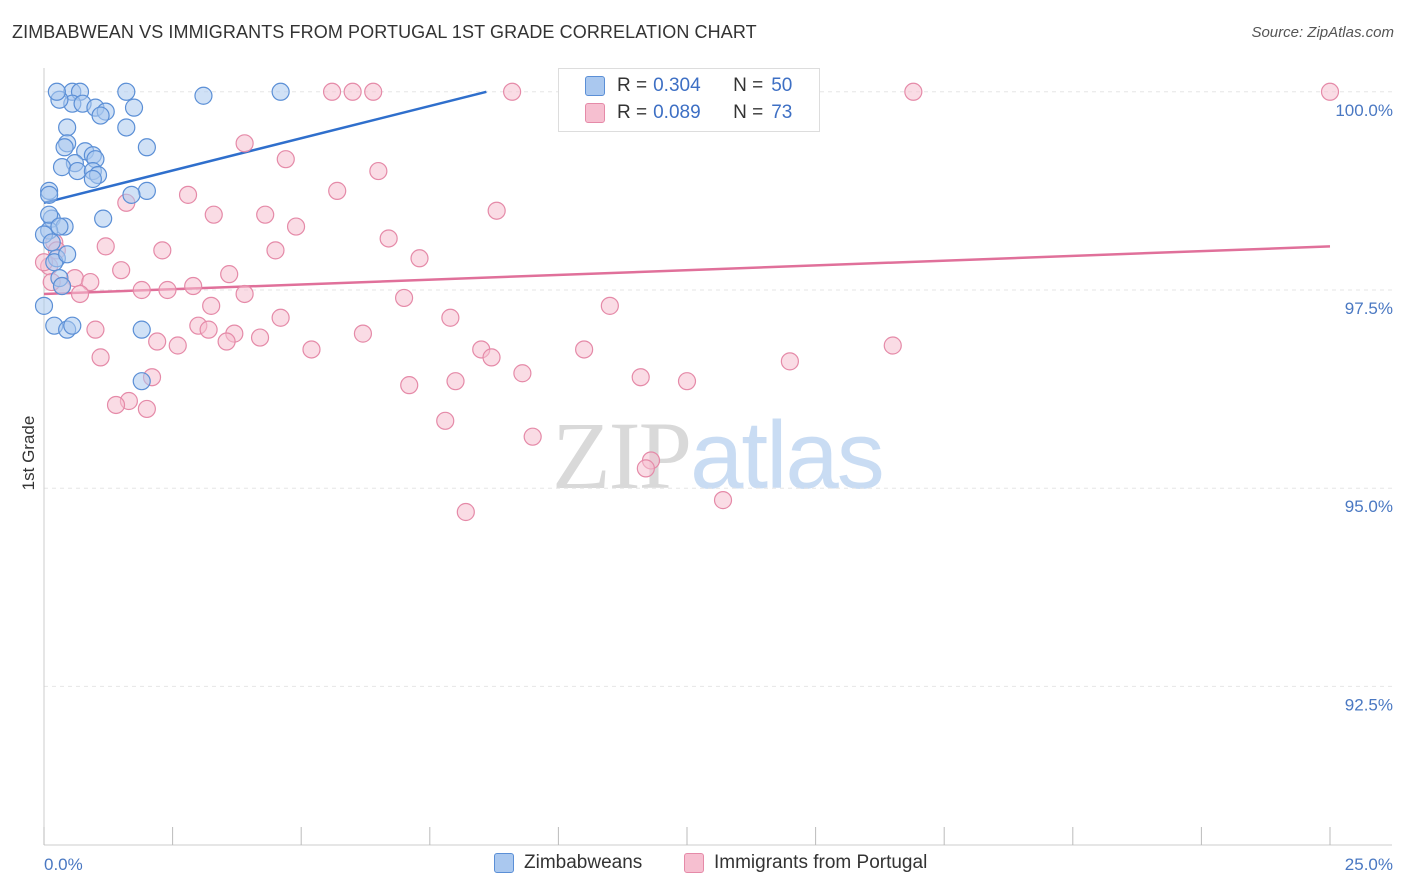  I want to click on y-tick-label: 97.5%, so click(1369, 308).